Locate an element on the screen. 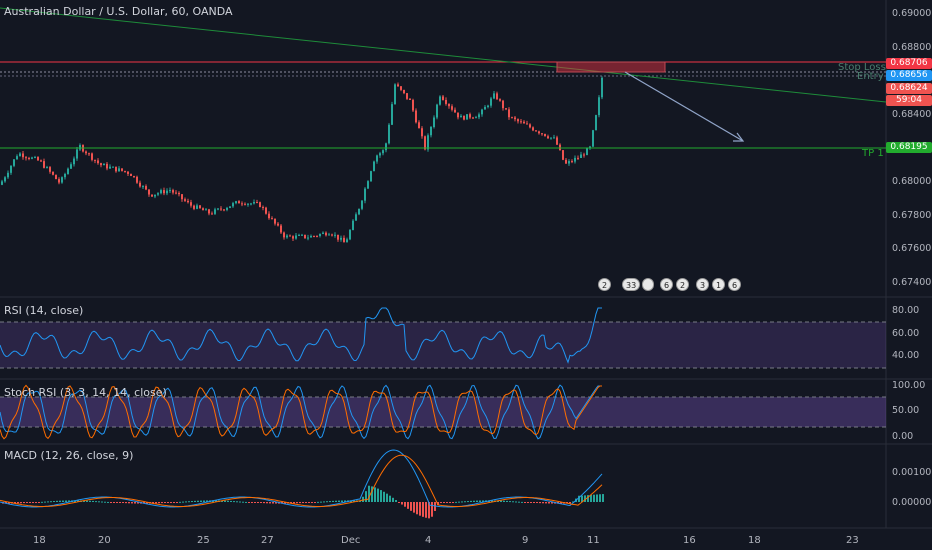 The height and width of the screenshot is (550, 932). tp-price-tag: 0.68195 is located at coordinates (909, 147).